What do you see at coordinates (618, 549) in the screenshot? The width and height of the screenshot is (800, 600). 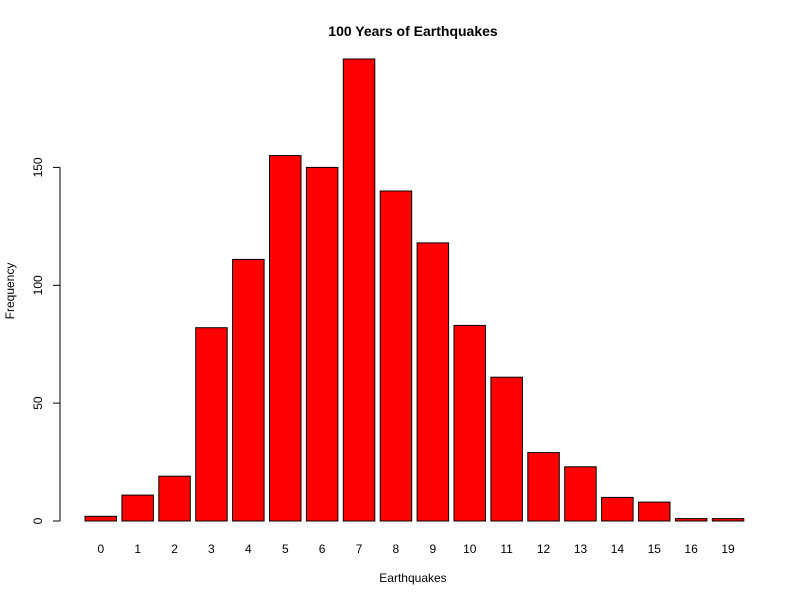 I see `x-tick-label: 14` at bounding box center [618, 549].